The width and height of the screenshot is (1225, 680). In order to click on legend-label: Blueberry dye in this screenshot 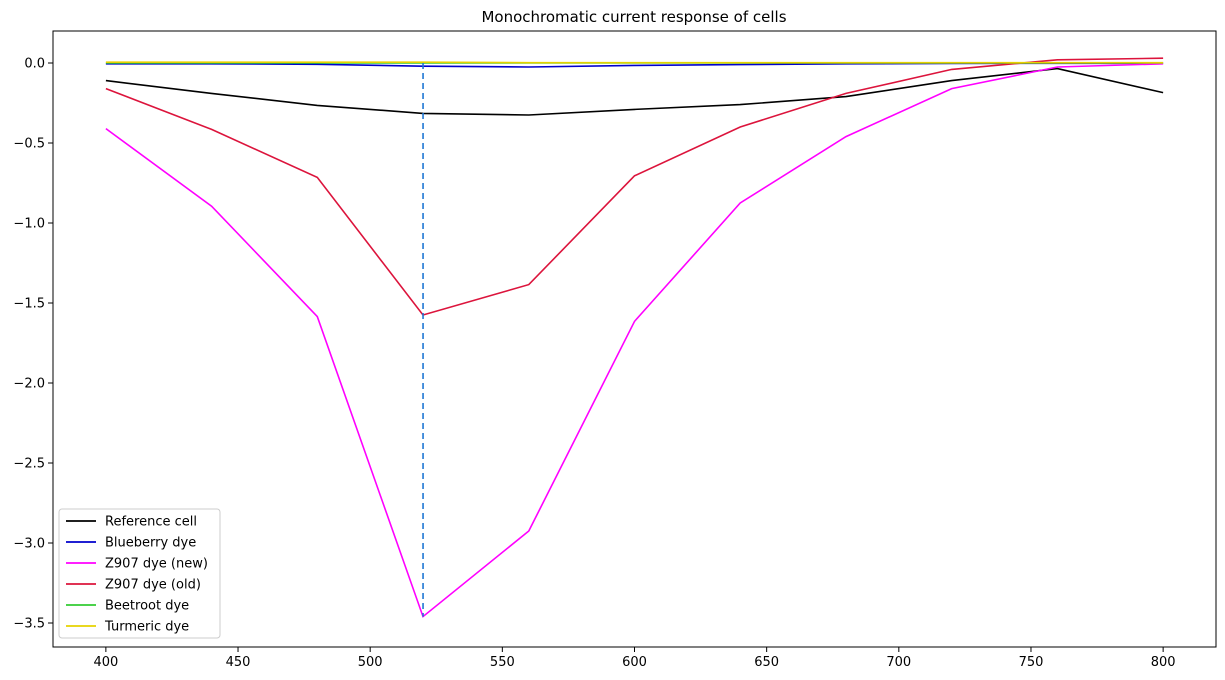, I will do `click(150, 543)`.